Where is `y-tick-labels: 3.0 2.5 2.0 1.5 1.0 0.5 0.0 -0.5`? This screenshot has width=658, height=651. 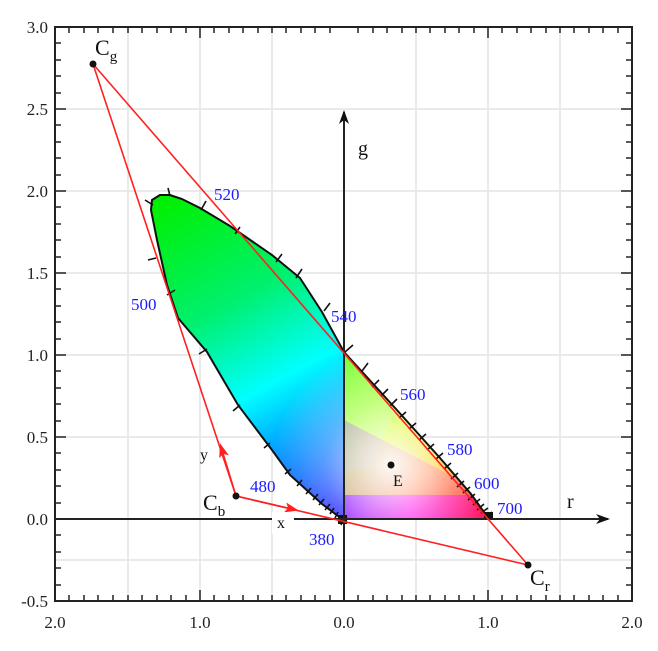
y-tick-labels: 3.0 2.5 2.0 1.5 1.0 0.5 0.0 -0.5 is located at coordinates (34, 314).